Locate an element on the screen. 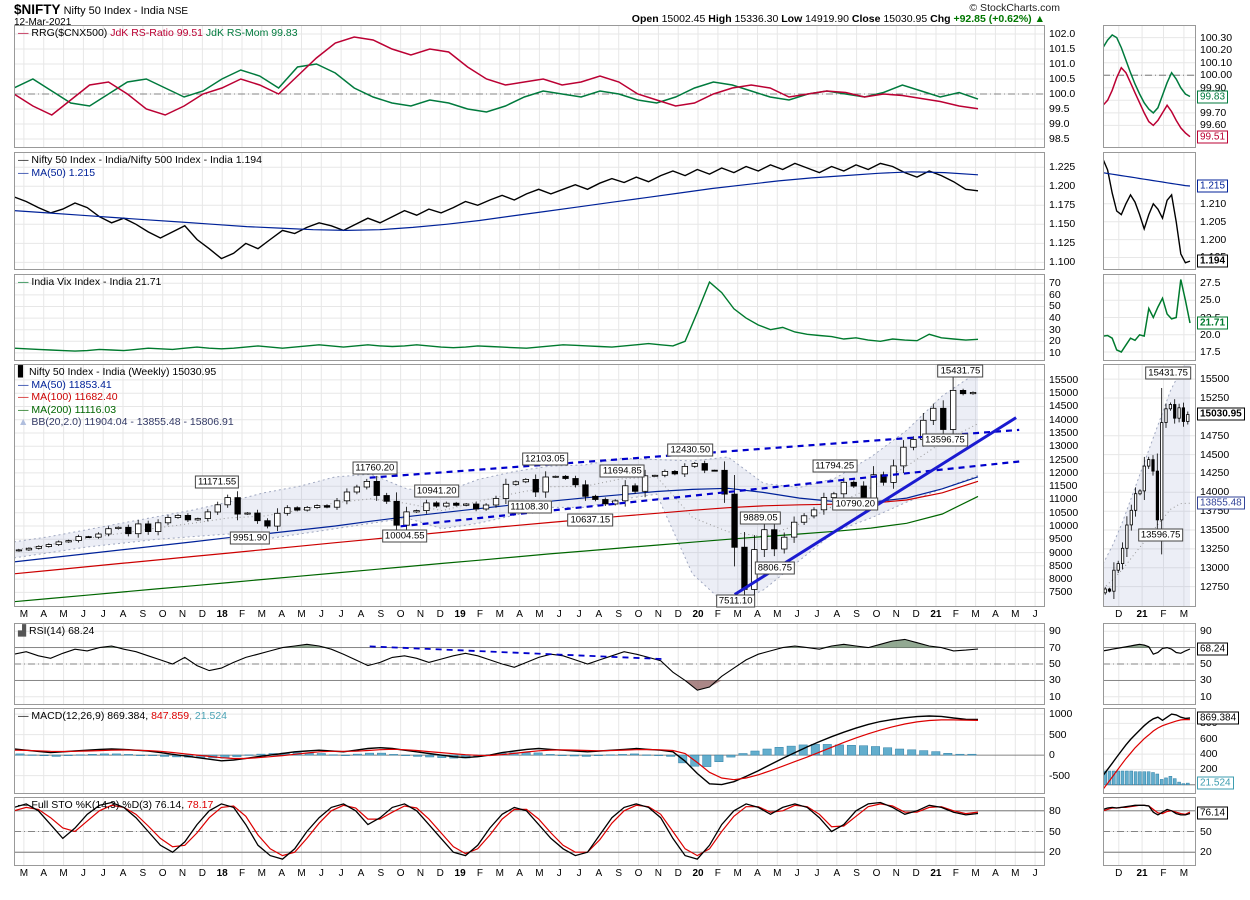 The width and height of the screenshot is (1250, 900). panel-rrg is located at coordinates (529, 86).